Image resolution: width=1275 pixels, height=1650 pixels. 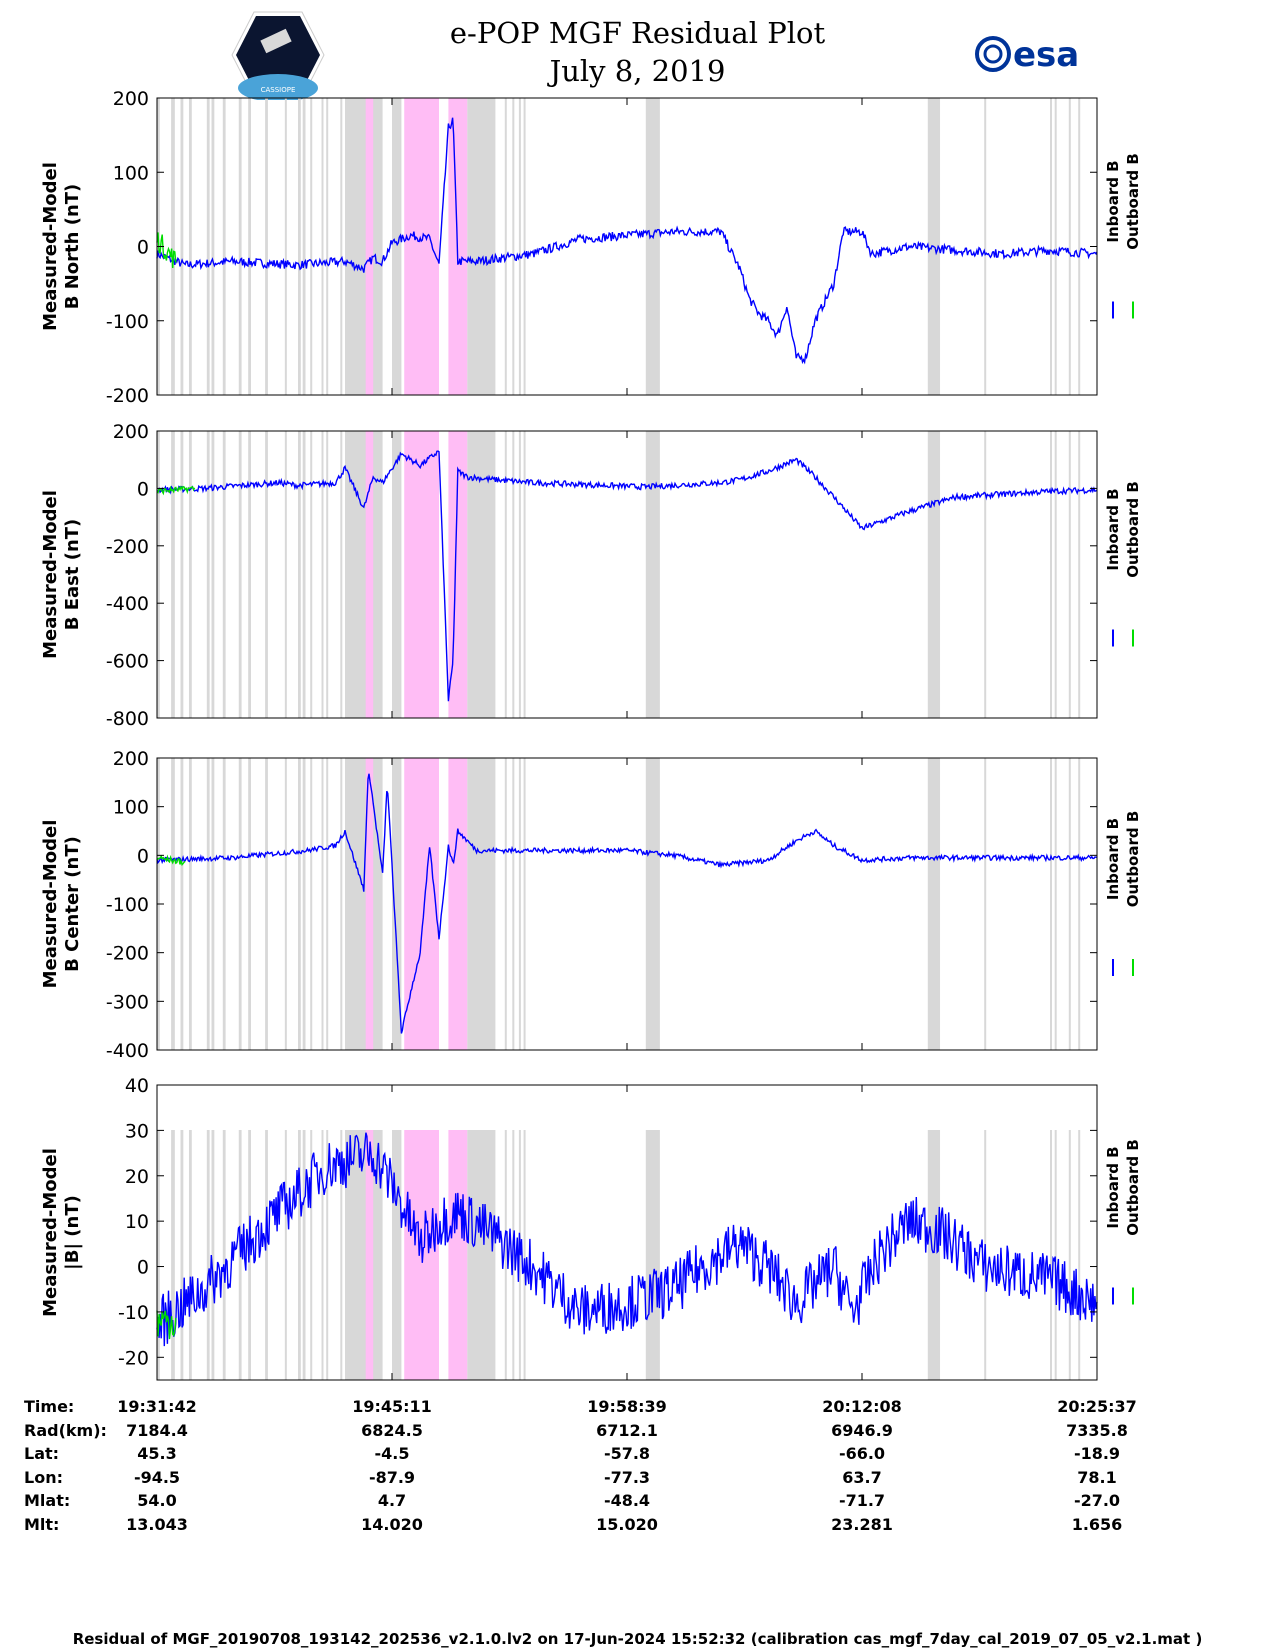 I want to click on y-tick-label: 10, so click(x=137, y=1222).